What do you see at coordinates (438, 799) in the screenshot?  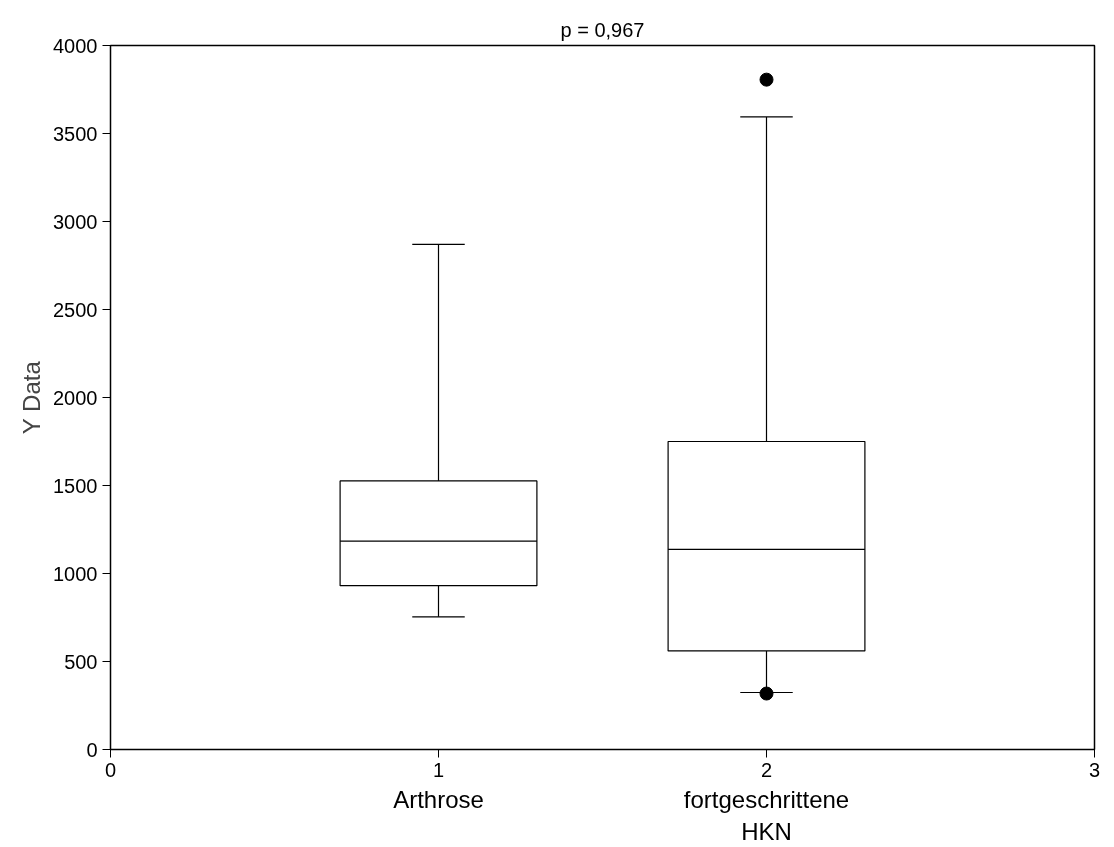 I see `x-tick-label: Arthrose` at bounding box center [438, 799].